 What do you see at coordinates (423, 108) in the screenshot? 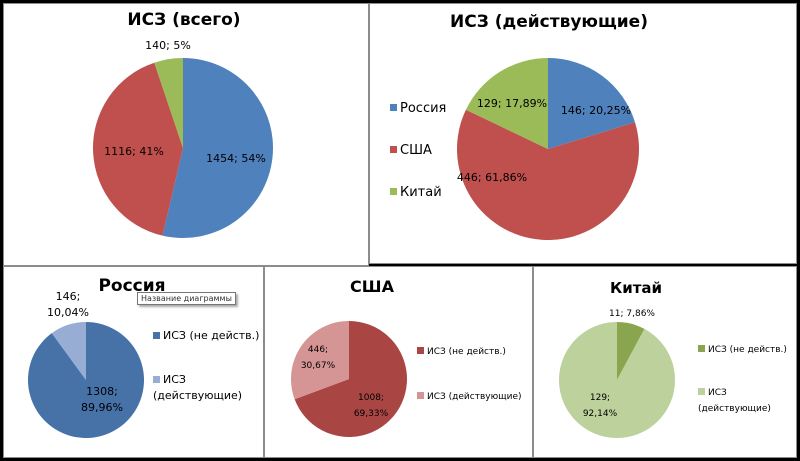
I see `legend-label: Россия` at bounding box center [423, 108].